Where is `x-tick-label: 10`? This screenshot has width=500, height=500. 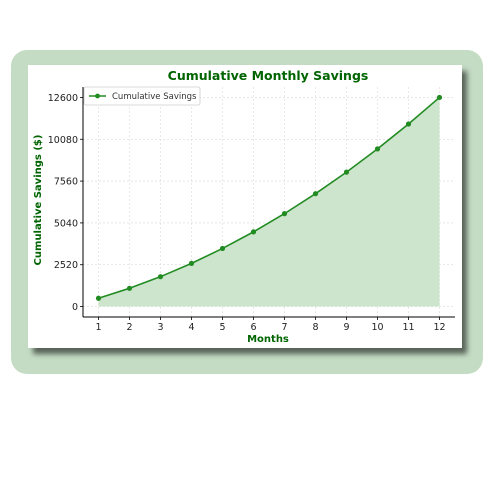 x-tick-label: 10 is located at coordinates (377, 327).